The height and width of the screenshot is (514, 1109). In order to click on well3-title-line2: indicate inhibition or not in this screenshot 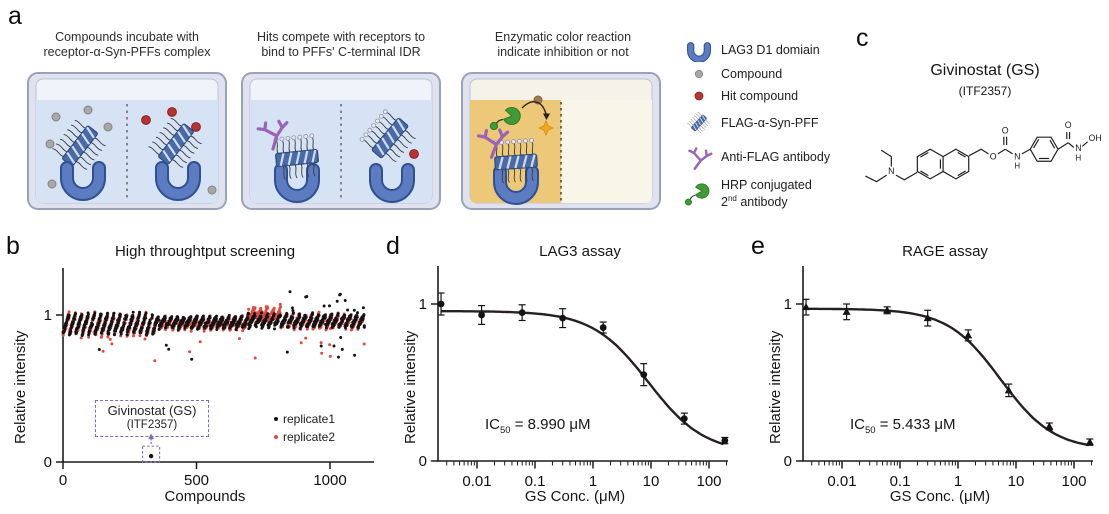, I will do `click(563, 52)`.